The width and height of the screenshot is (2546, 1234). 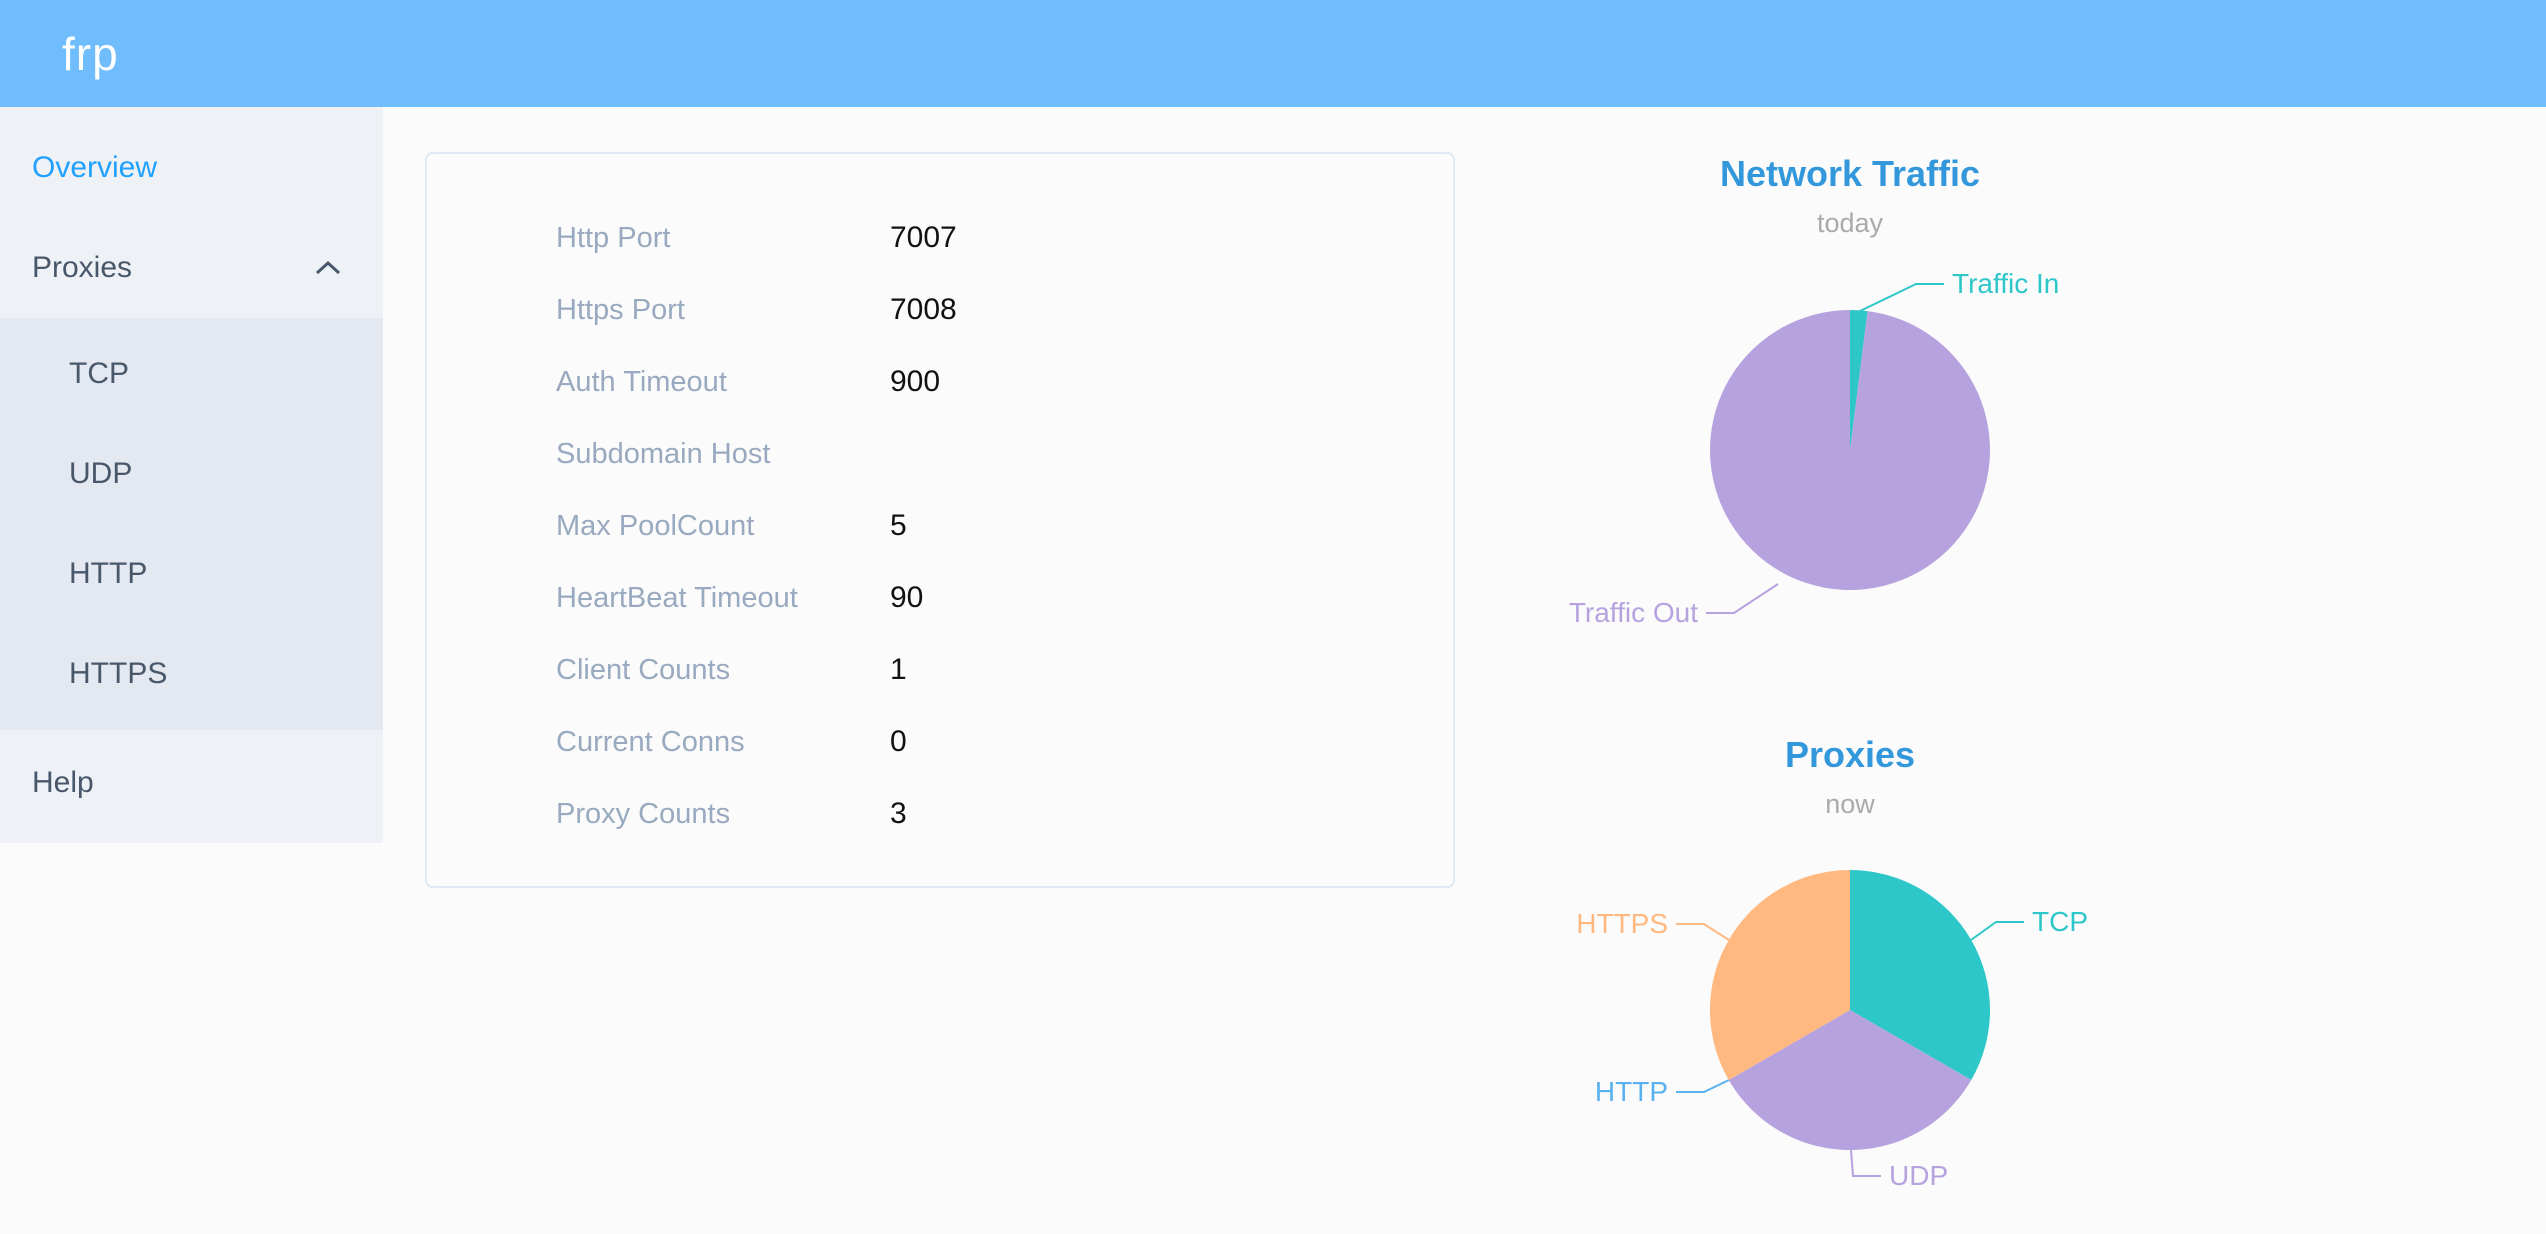 What do you see at coordinates (2005, 283) in the screenshot?
I see `slice-label-traffic-in: Traffic In` at bounding box center [2005, 283].